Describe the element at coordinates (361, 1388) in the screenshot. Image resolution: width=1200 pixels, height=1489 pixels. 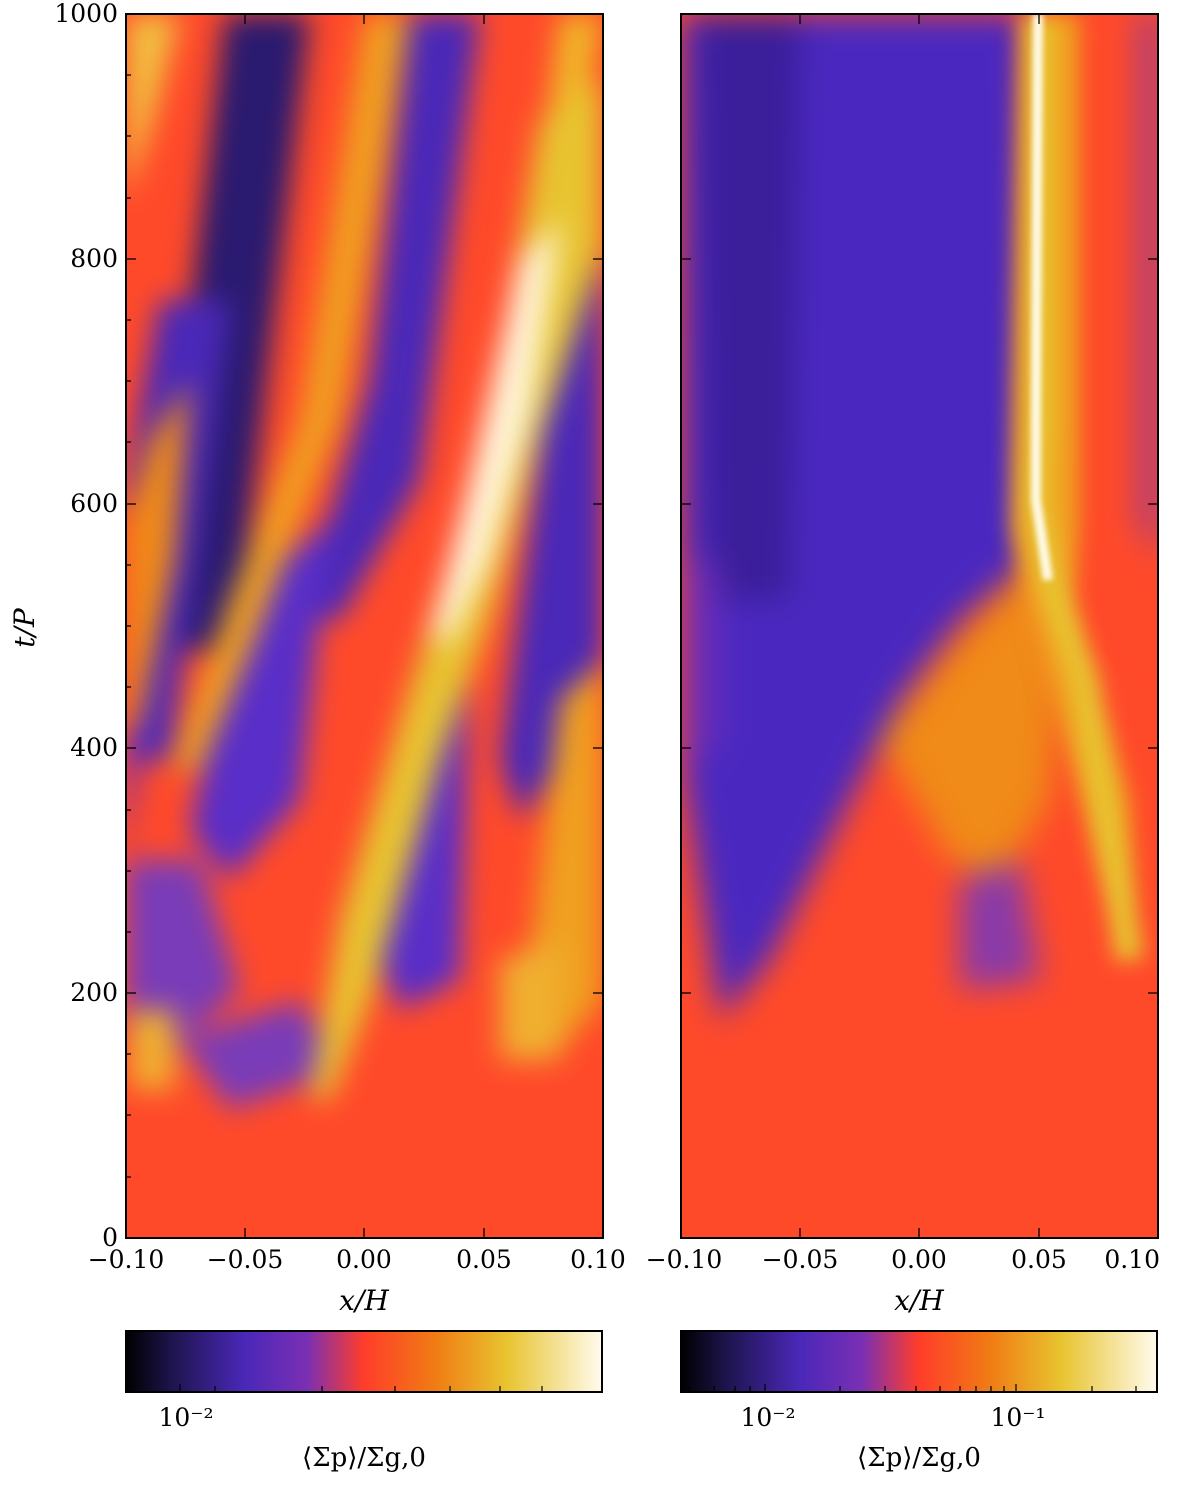
I see `left-colorbar-ticks` at that location.